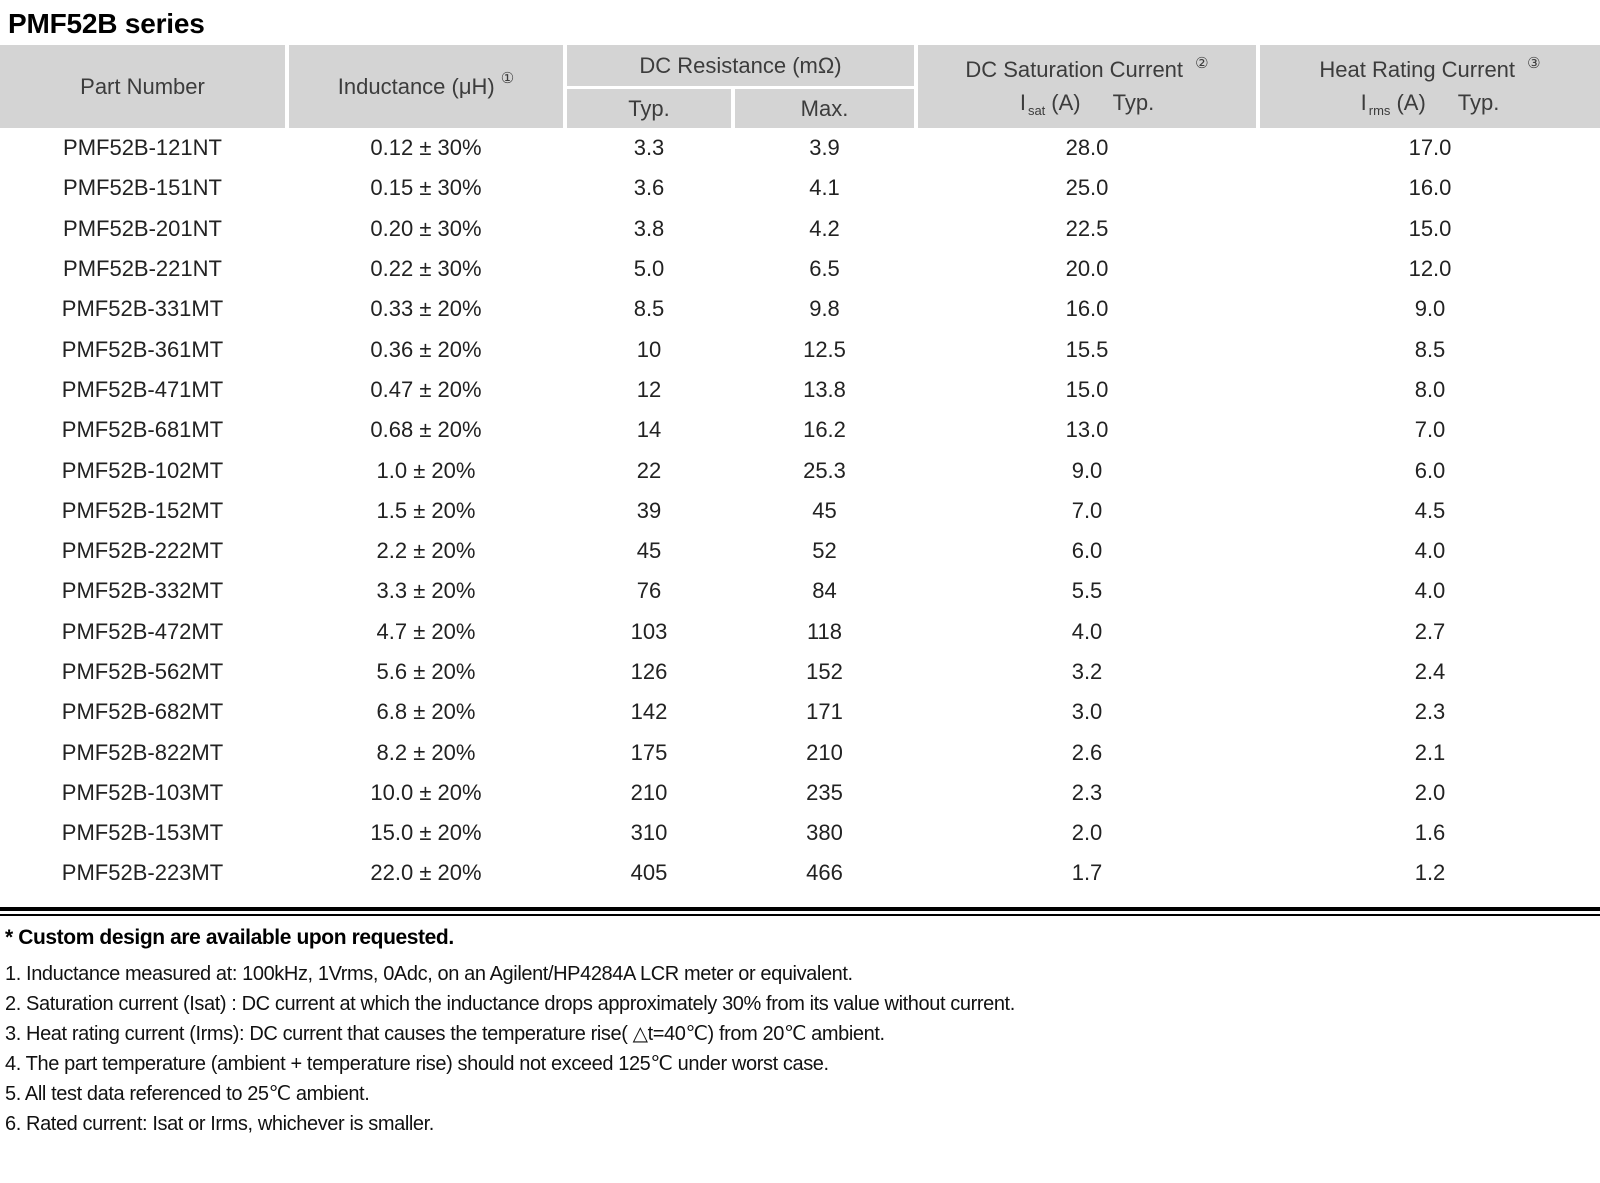 This screenshot has width=1600, height=1183. I want to click on table-cell: 1.6, so click(1430, 833).